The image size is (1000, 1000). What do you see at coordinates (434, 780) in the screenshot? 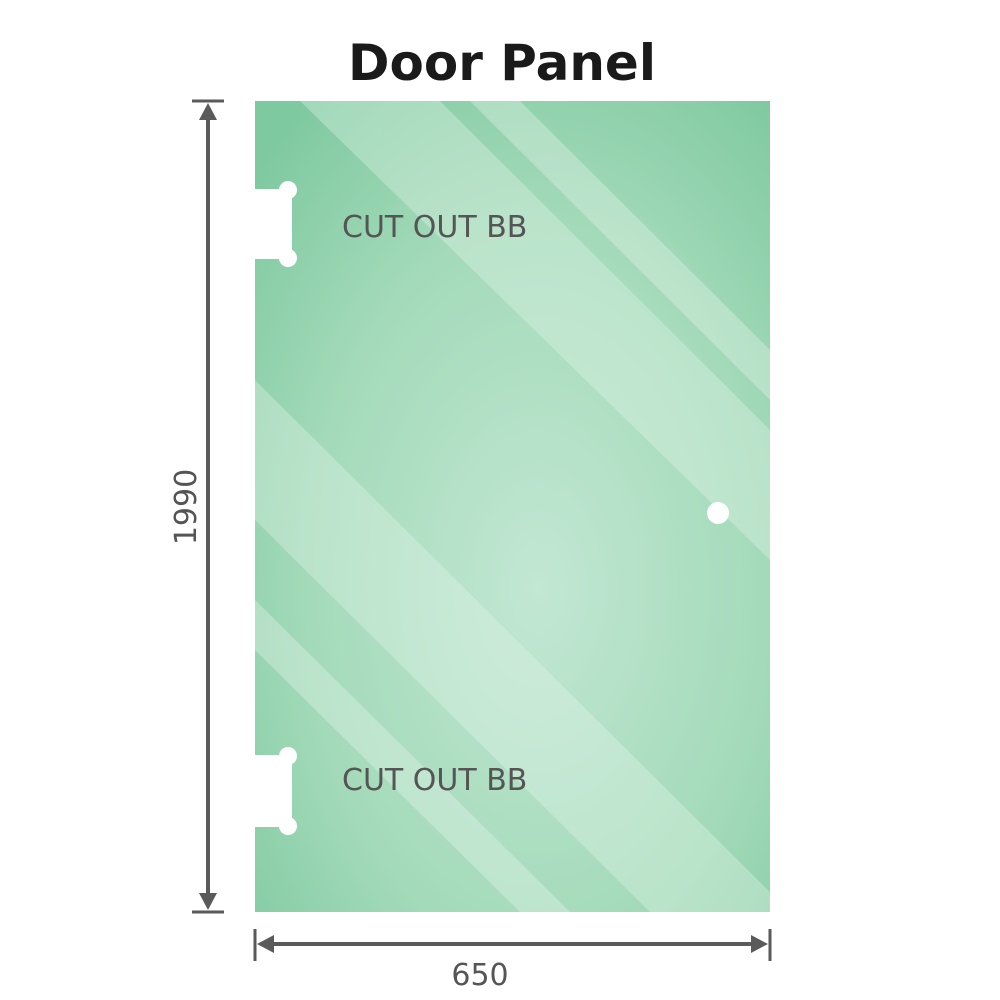
I see `cutout-label-bottom: CUT OUT BB` at bounding box center [434, 780].